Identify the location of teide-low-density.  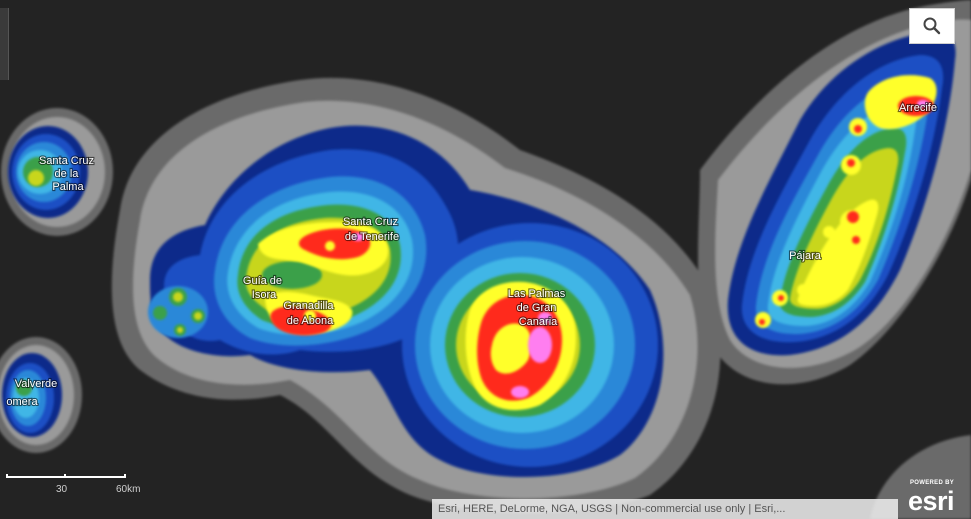
(292, 275).